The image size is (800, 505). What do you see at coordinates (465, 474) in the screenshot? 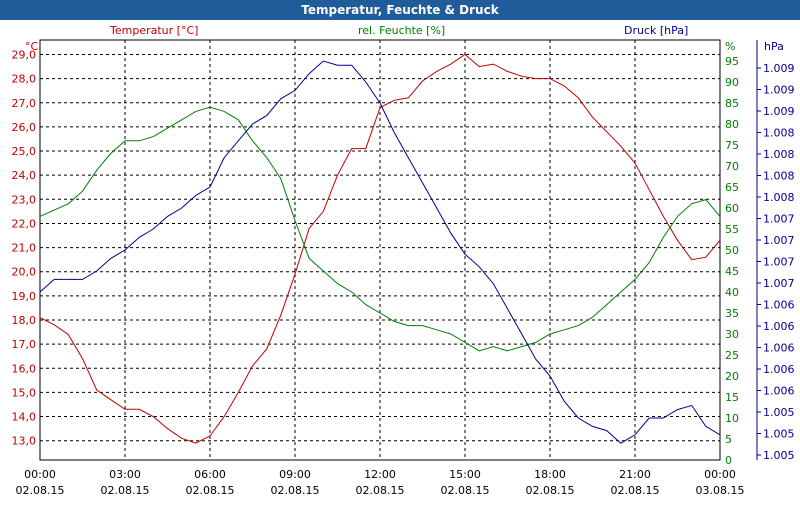
I see `x-tick-time: 15:00` at bounding box center [465, 474].